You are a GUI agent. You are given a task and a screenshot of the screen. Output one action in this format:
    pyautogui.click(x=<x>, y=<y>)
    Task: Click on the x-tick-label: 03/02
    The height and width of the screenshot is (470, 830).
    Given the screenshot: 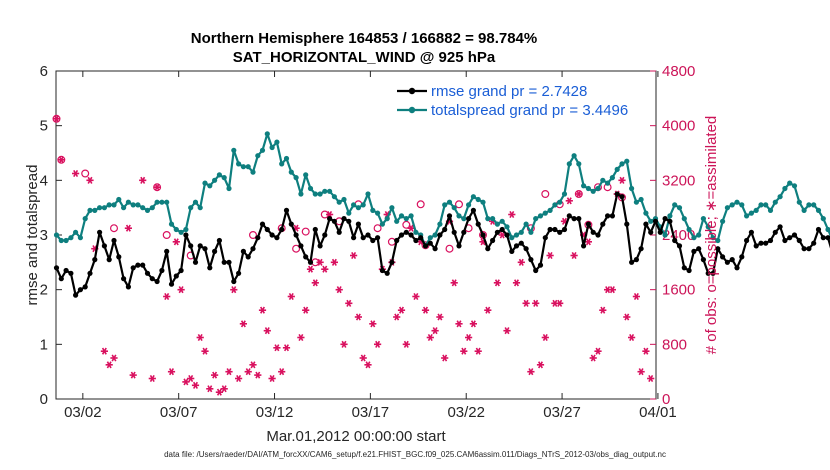 What is the action you would take?
    pyautogui.click(x=83, y=412)
    